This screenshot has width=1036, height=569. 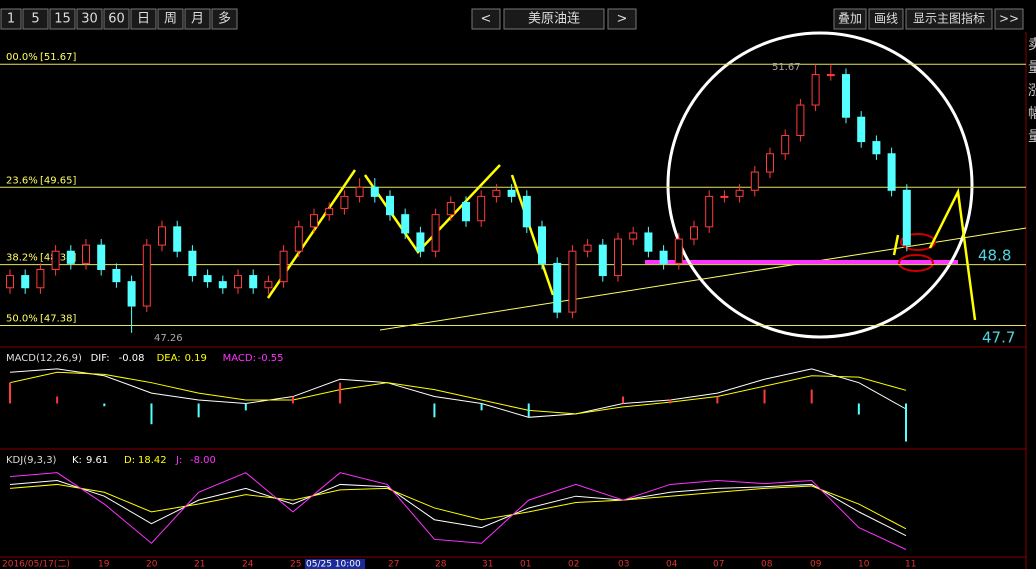 What do you see at coordinates (58, 57) in the screenshot?
I see `fib-value: [51.67]` at bounding box center [58, 57].